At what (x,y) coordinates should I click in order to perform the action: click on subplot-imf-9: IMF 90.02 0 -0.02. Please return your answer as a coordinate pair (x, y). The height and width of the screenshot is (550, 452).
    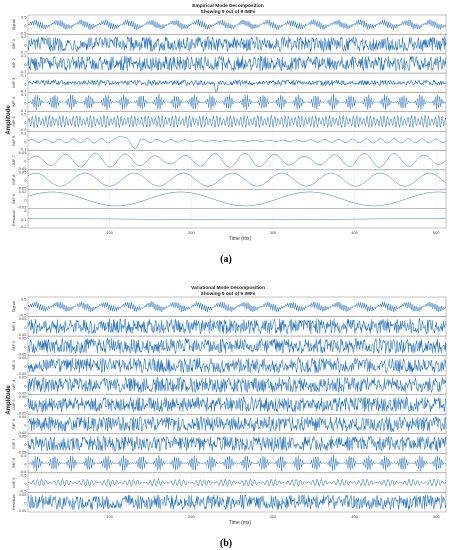
    Looking at the image, I should click on (229, 199).